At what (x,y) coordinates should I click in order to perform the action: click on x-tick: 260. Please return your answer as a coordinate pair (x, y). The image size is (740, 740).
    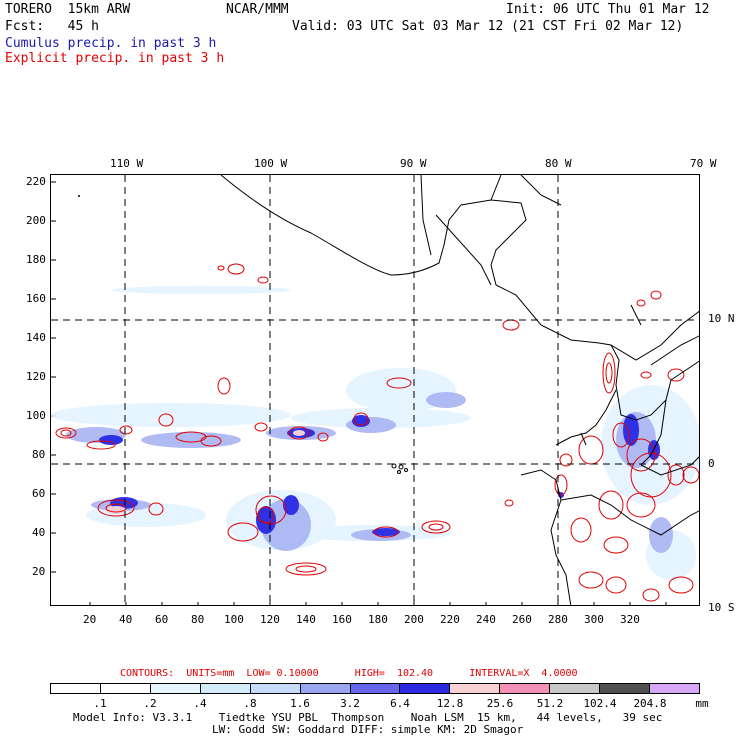
    Looking at the image, I should click on (522, 619).